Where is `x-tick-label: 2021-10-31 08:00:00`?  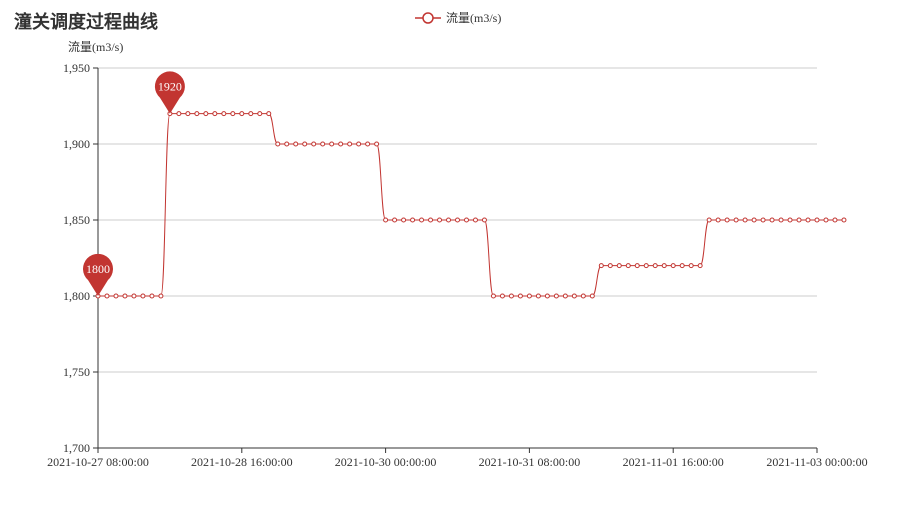
x-tick-label: 2021-10-31 08:00:00 is located at coordinates (530, 462).